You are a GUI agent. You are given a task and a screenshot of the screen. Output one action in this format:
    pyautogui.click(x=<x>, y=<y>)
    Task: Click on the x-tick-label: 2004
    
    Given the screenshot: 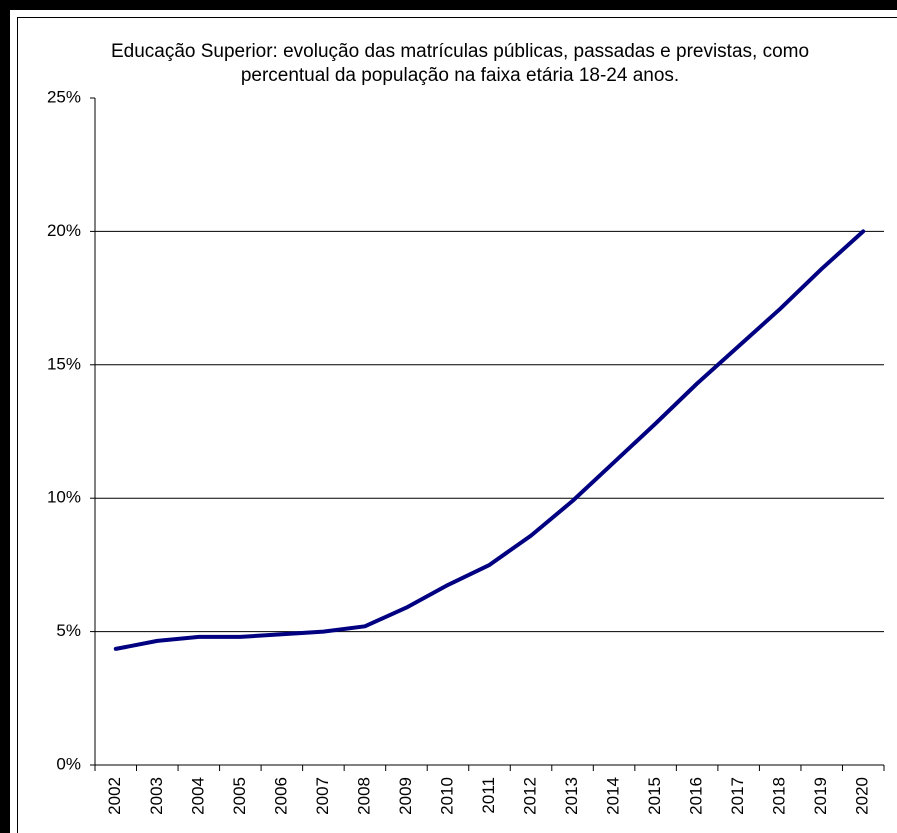 What is the action you would take?
    pyautogui.click(x=197, y=796)
    